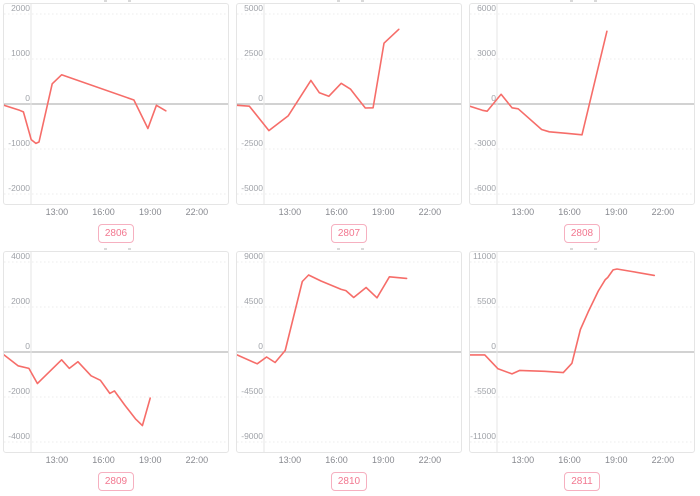 The image size is (700, 496). I want to click on badge-row: 2807, so click(349, 233).